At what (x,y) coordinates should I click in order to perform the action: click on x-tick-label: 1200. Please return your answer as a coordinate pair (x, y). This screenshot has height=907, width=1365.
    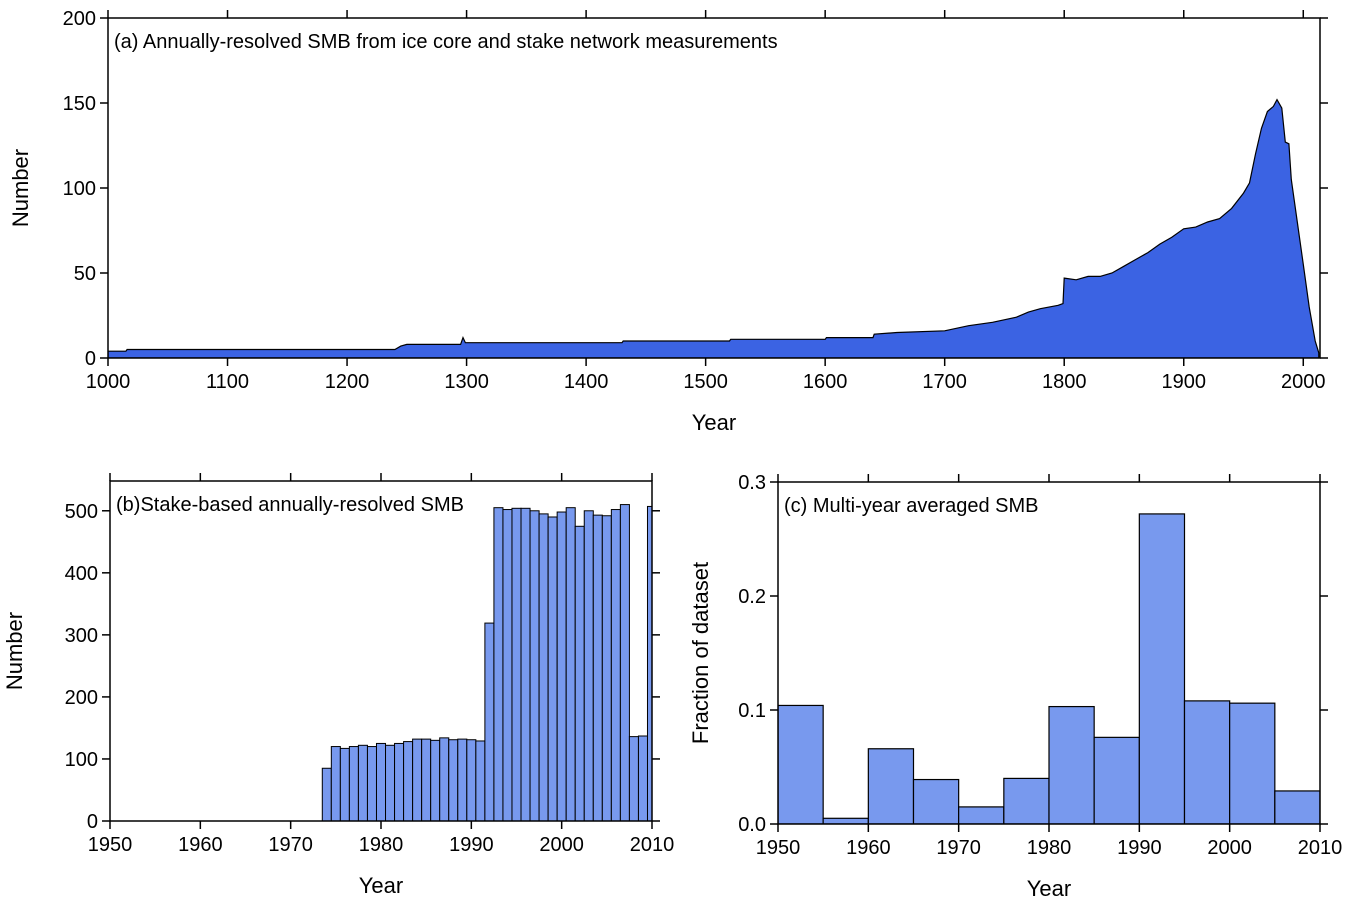
    Looking at the image, I should click on (347, 382).